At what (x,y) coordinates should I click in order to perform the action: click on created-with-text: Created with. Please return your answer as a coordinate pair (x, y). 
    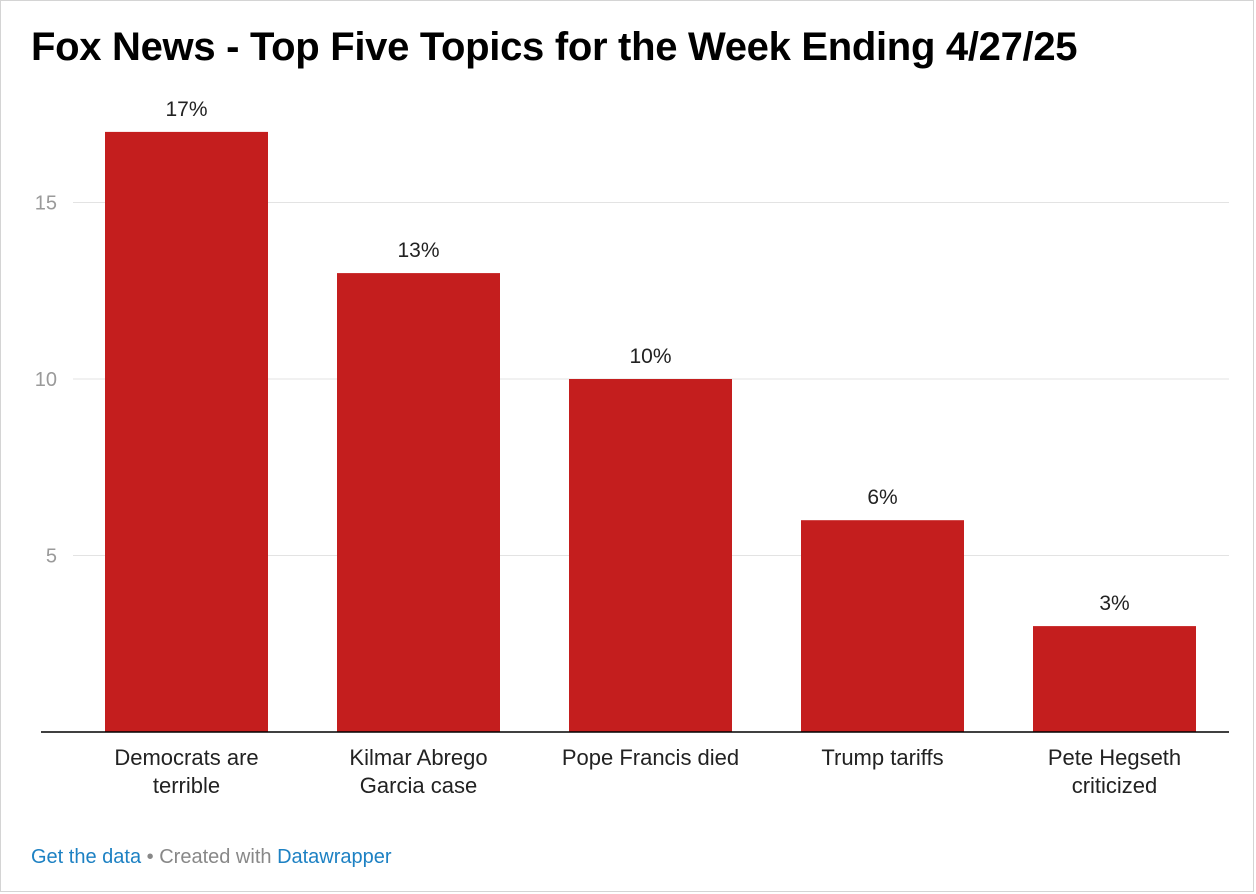
    Looking at the image, I should click on (215, 857).